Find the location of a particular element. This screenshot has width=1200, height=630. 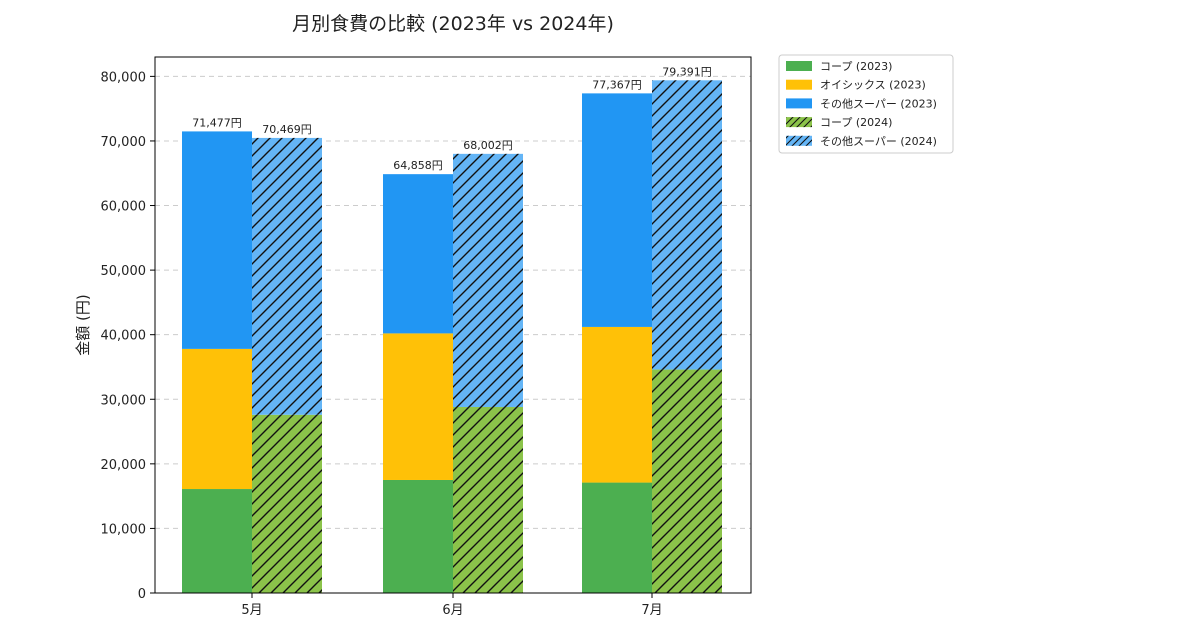

legend-box is located at coordinates (866, 104).